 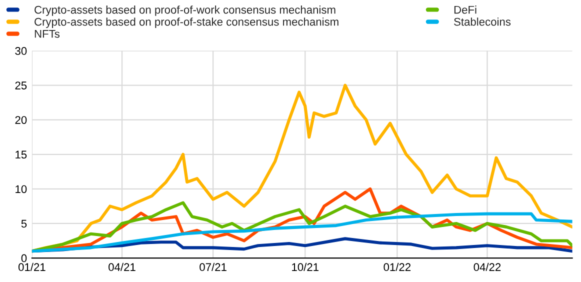 What do you see at coordinates (122, 267) in the screenshot?
I see `x-tick-label: 04/21` at bounding box center [122, 267].